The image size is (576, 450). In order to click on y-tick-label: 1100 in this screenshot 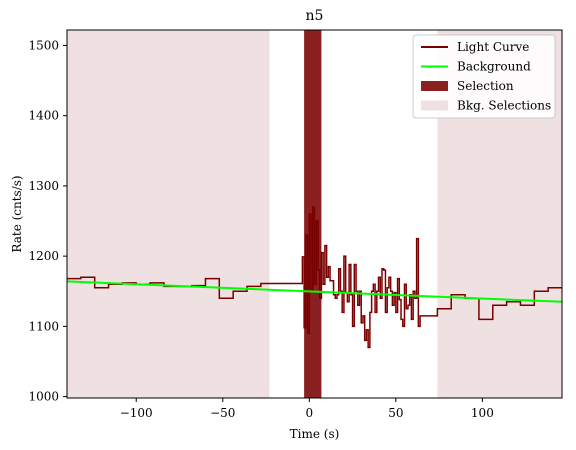, I will do `click(43, 326)`.